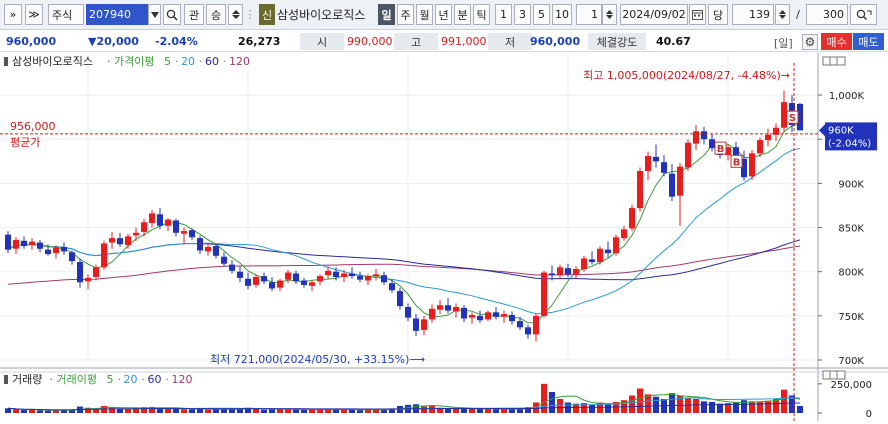 Image resolution: width=888 pixels, height=424 pixels. Describe the element at coordinates (117, 14) in the screenshot. I see `stock-code-input: 207940` at that location.